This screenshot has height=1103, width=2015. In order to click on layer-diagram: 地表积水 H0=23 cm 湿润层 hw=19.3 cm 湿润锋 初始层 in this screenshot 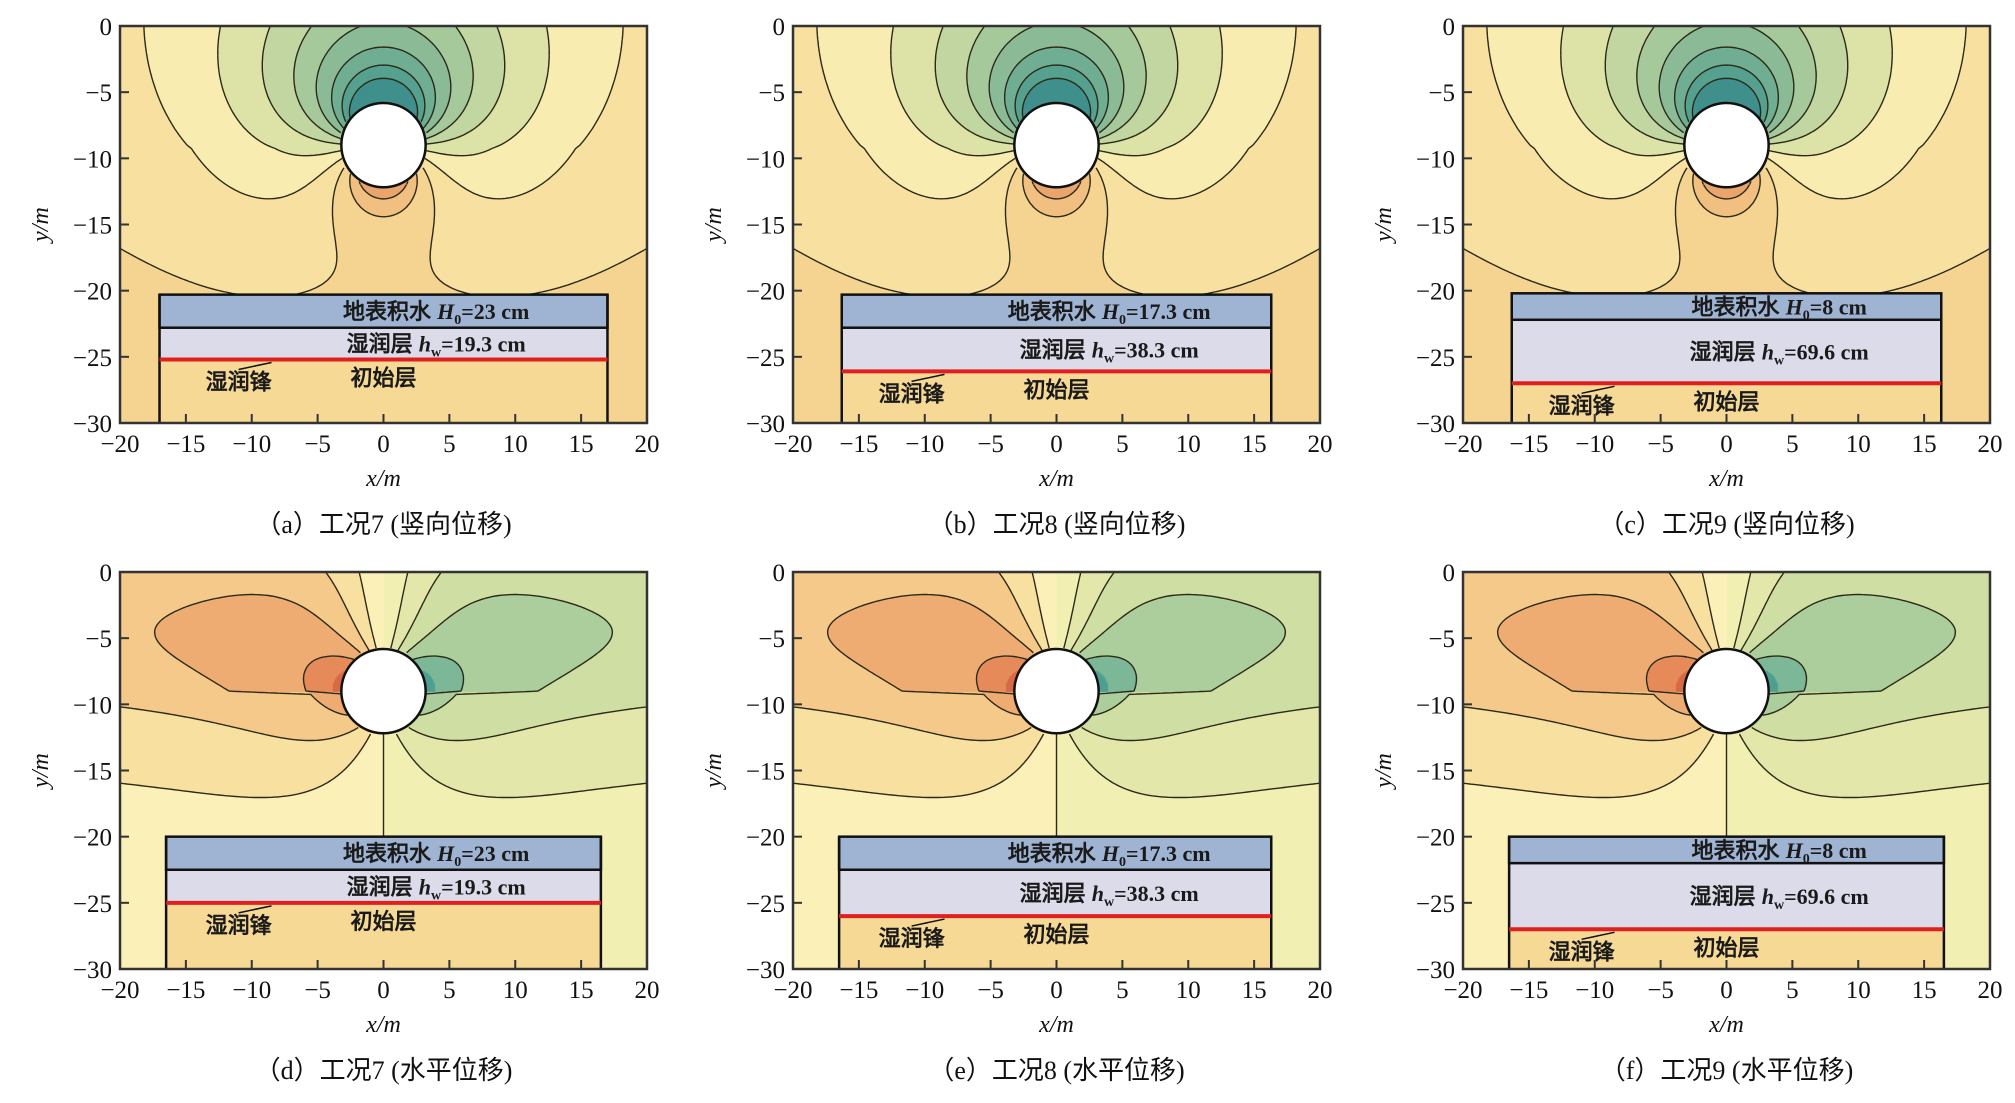, I will do `click(383, 902)`.